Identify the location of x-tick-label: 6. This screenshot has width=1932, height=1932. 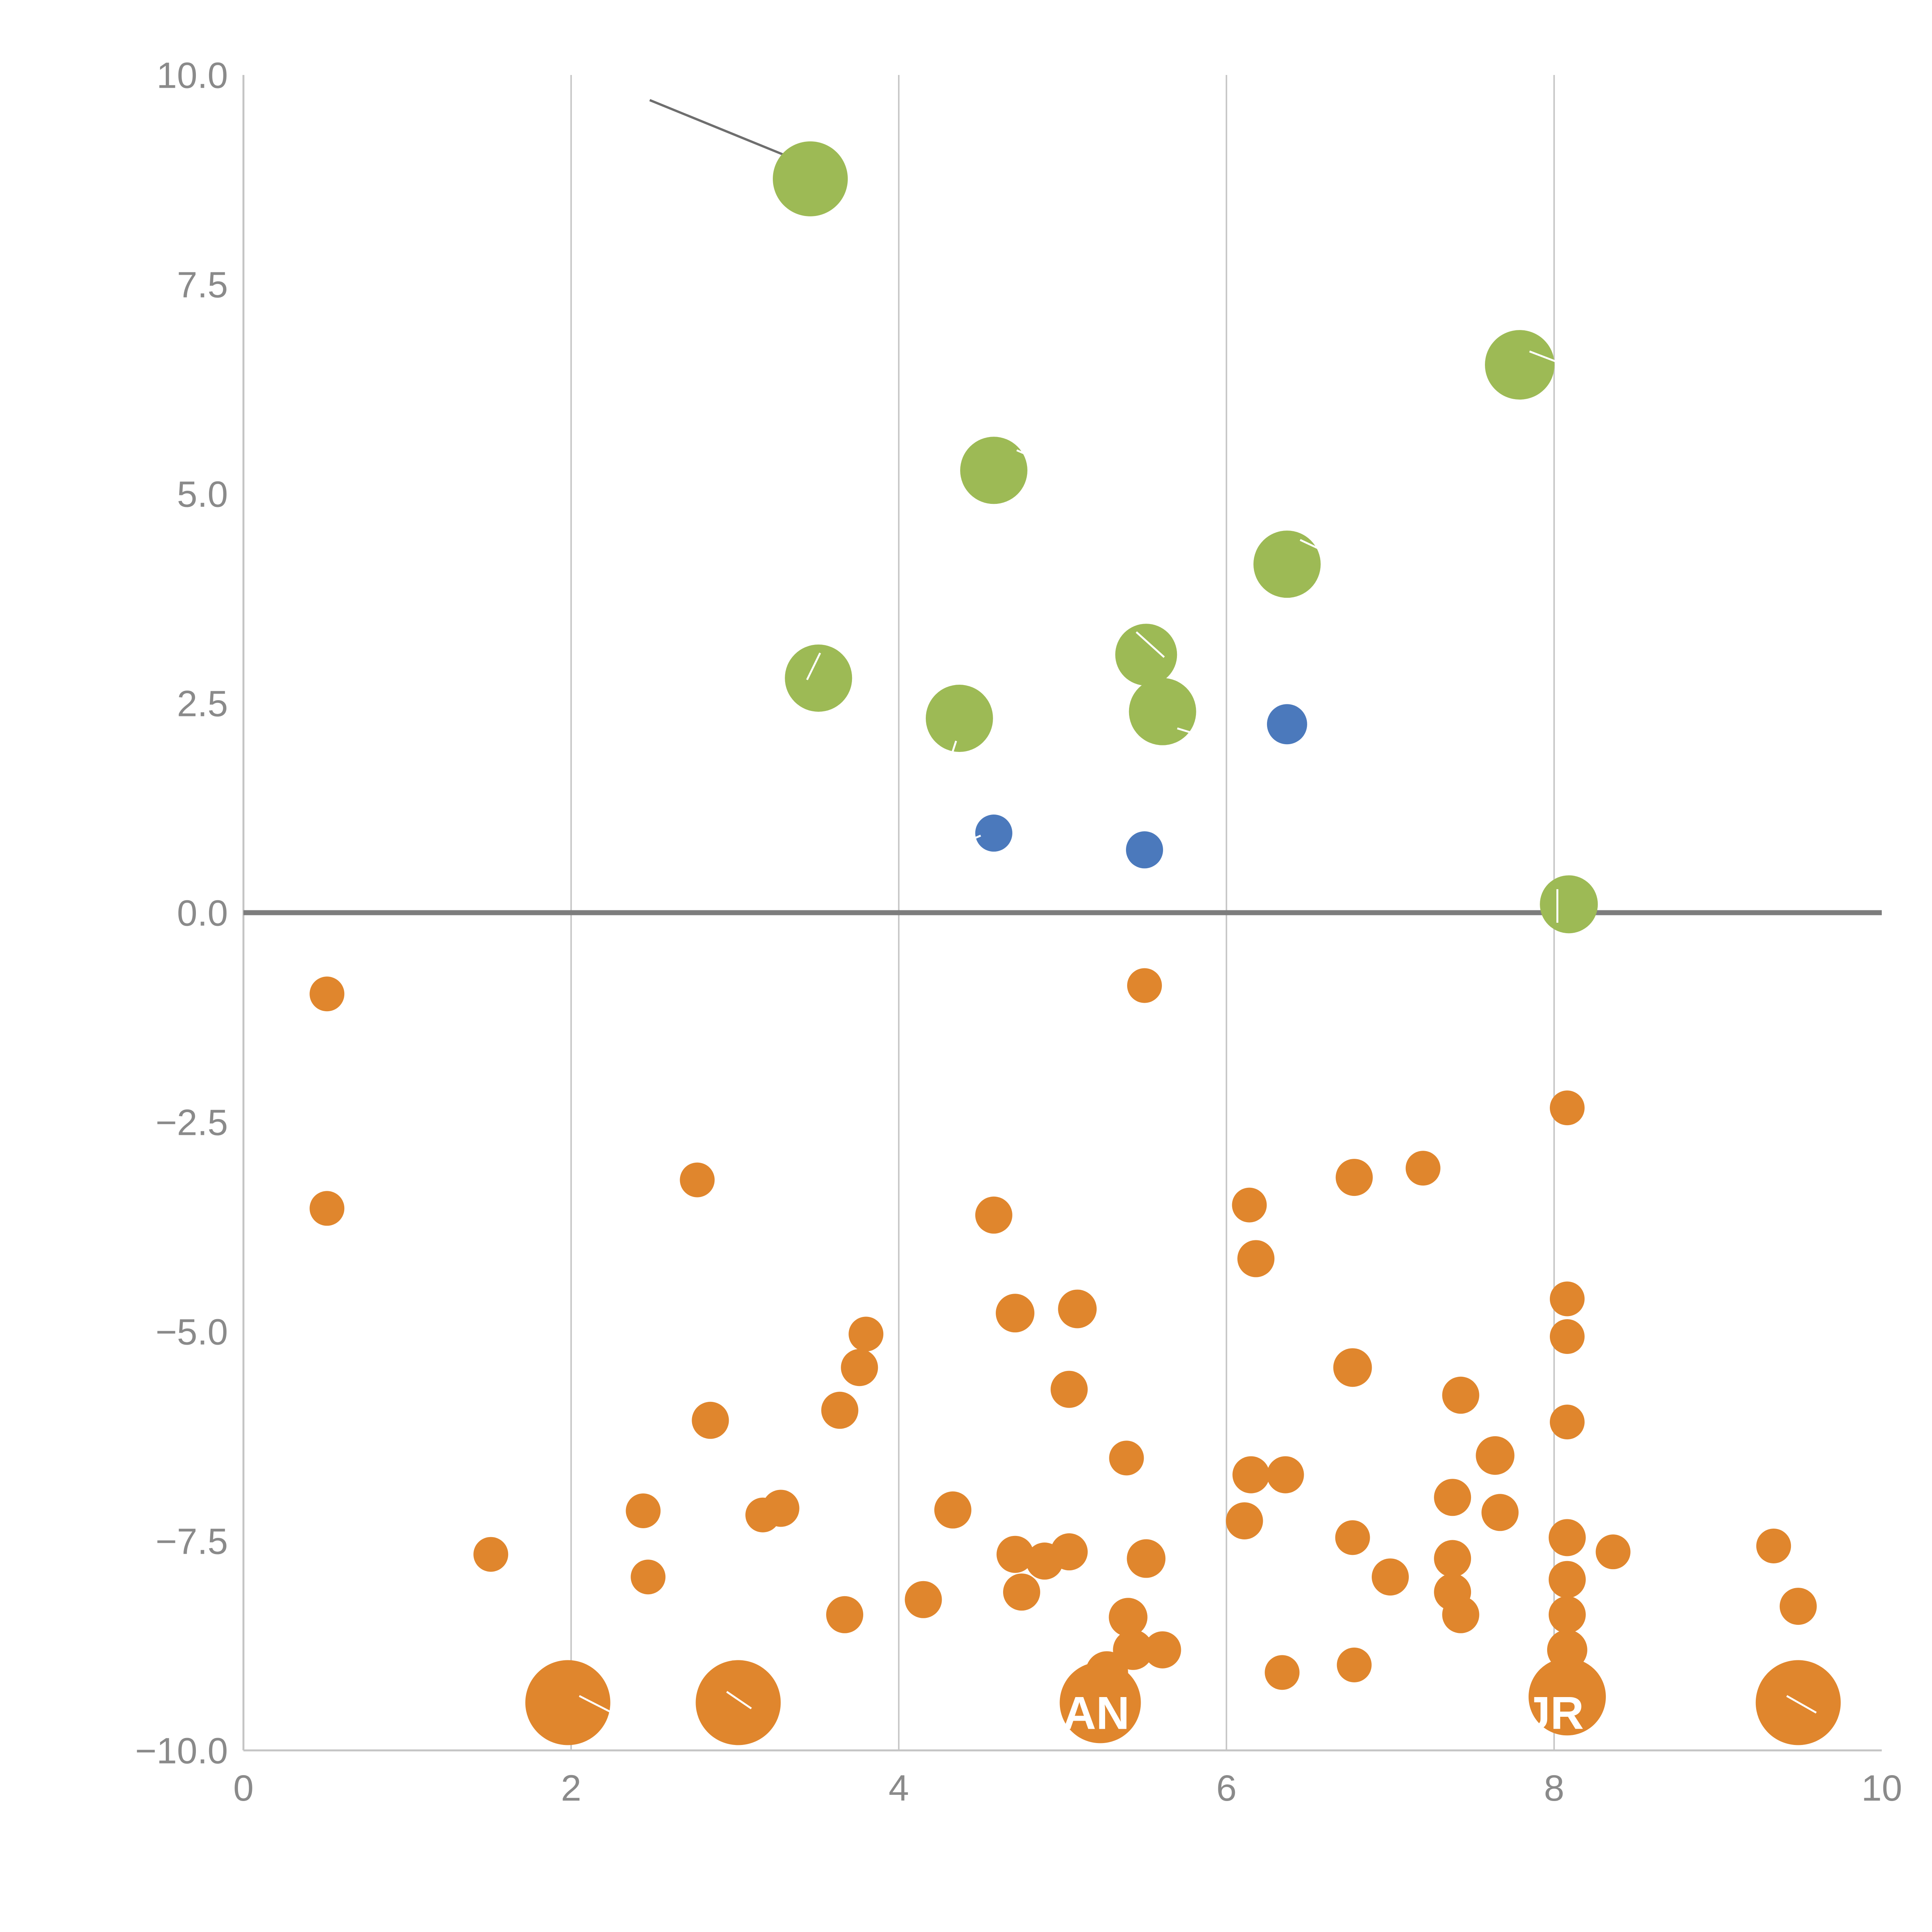
(1227, 1788).